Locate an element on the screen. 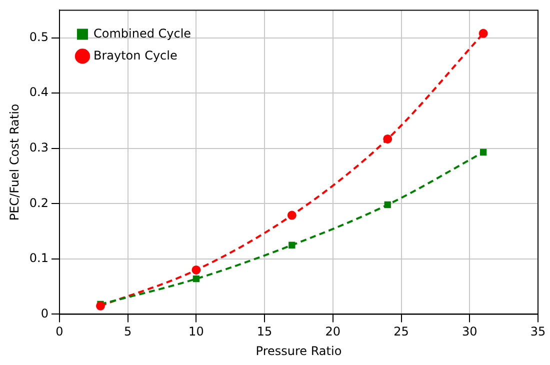 This screenshot has width=550, height=365. y-tick-label: 0.5 is located at coordinates (38, 37).